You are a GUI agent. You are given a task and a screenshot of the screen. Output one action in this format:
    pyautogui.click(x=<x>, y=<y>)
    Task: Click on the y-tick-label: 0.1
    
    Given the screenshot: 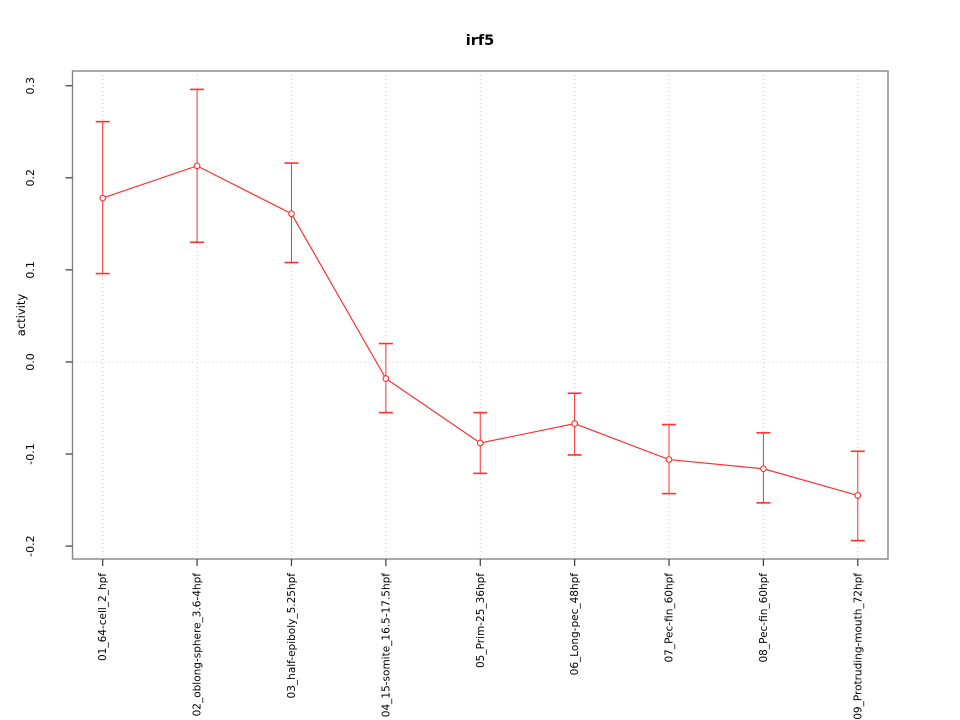 What is the action you would take?
    pyautogui.click(x=30, y=270)
    